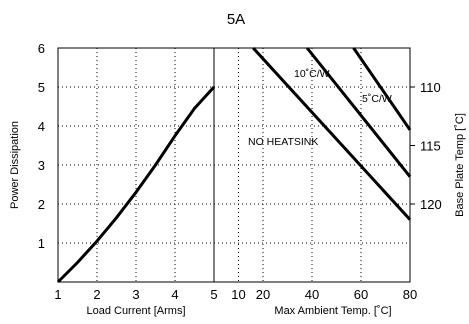 Image resolution: width=469 pixels, height=324 pixels. I want to click on series-labels: NO HEATSINK 10˚C/W 5˚C/W, so click(320, 108).